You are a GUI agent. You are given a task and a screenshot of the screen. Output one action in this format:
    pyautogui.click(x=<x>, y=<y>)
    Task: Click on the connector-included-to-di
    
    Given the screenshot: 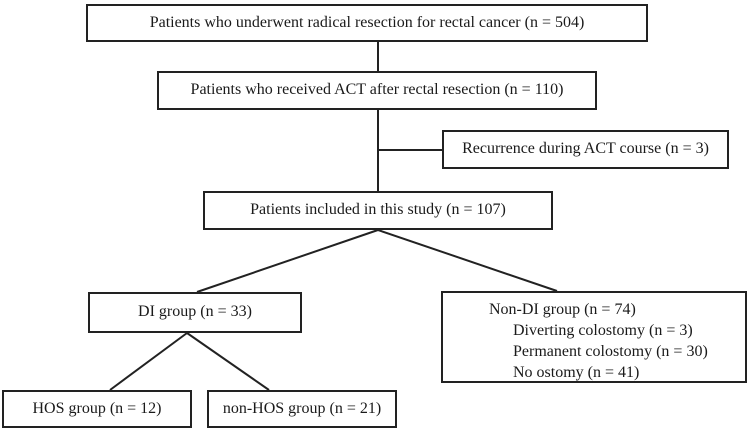 What is the action you would take?
    pyautogui.click(x=287, y=261)
    